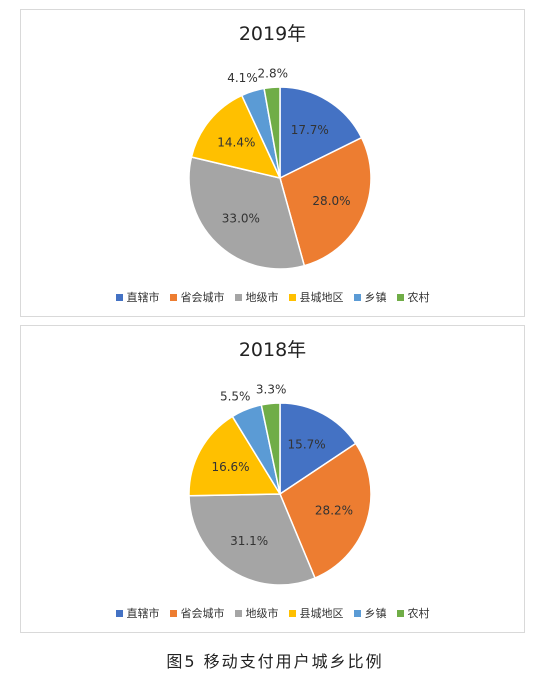  I want to click on pie-chart-2019: 17.7% 28.0% 33.0% 14.4% 4.1% 2.8%, so click(280, 168).